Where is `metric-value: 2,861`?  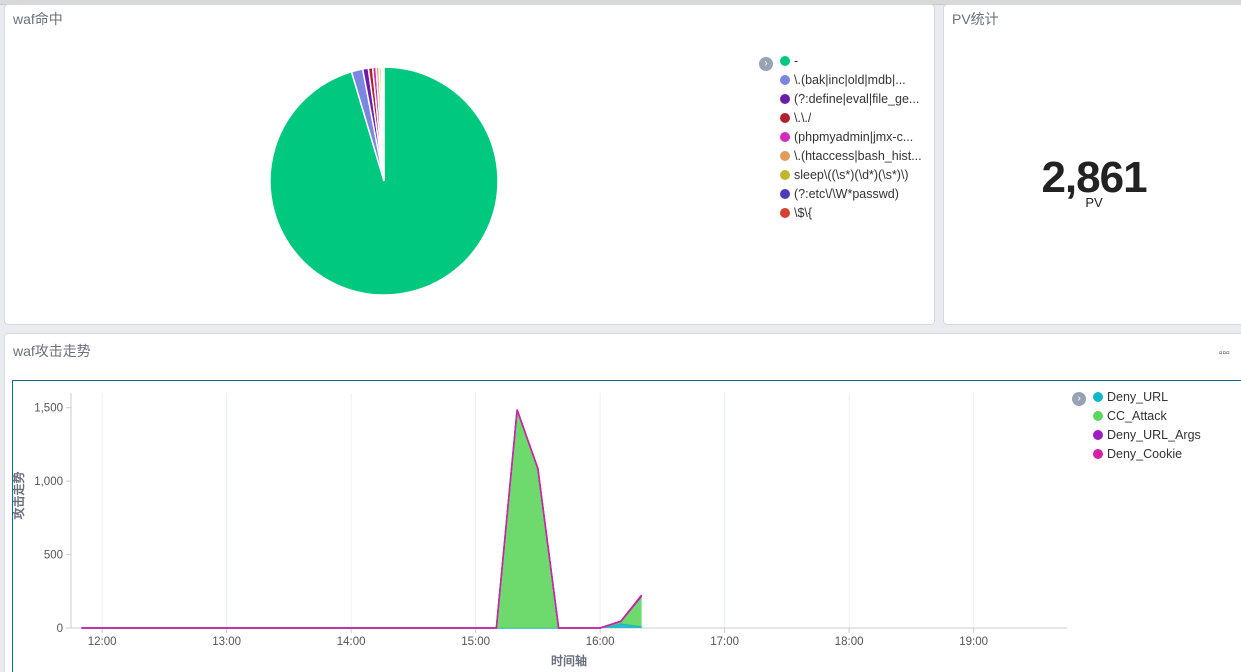
metric-value: 2,861 is located at coordinates (1094, 177).